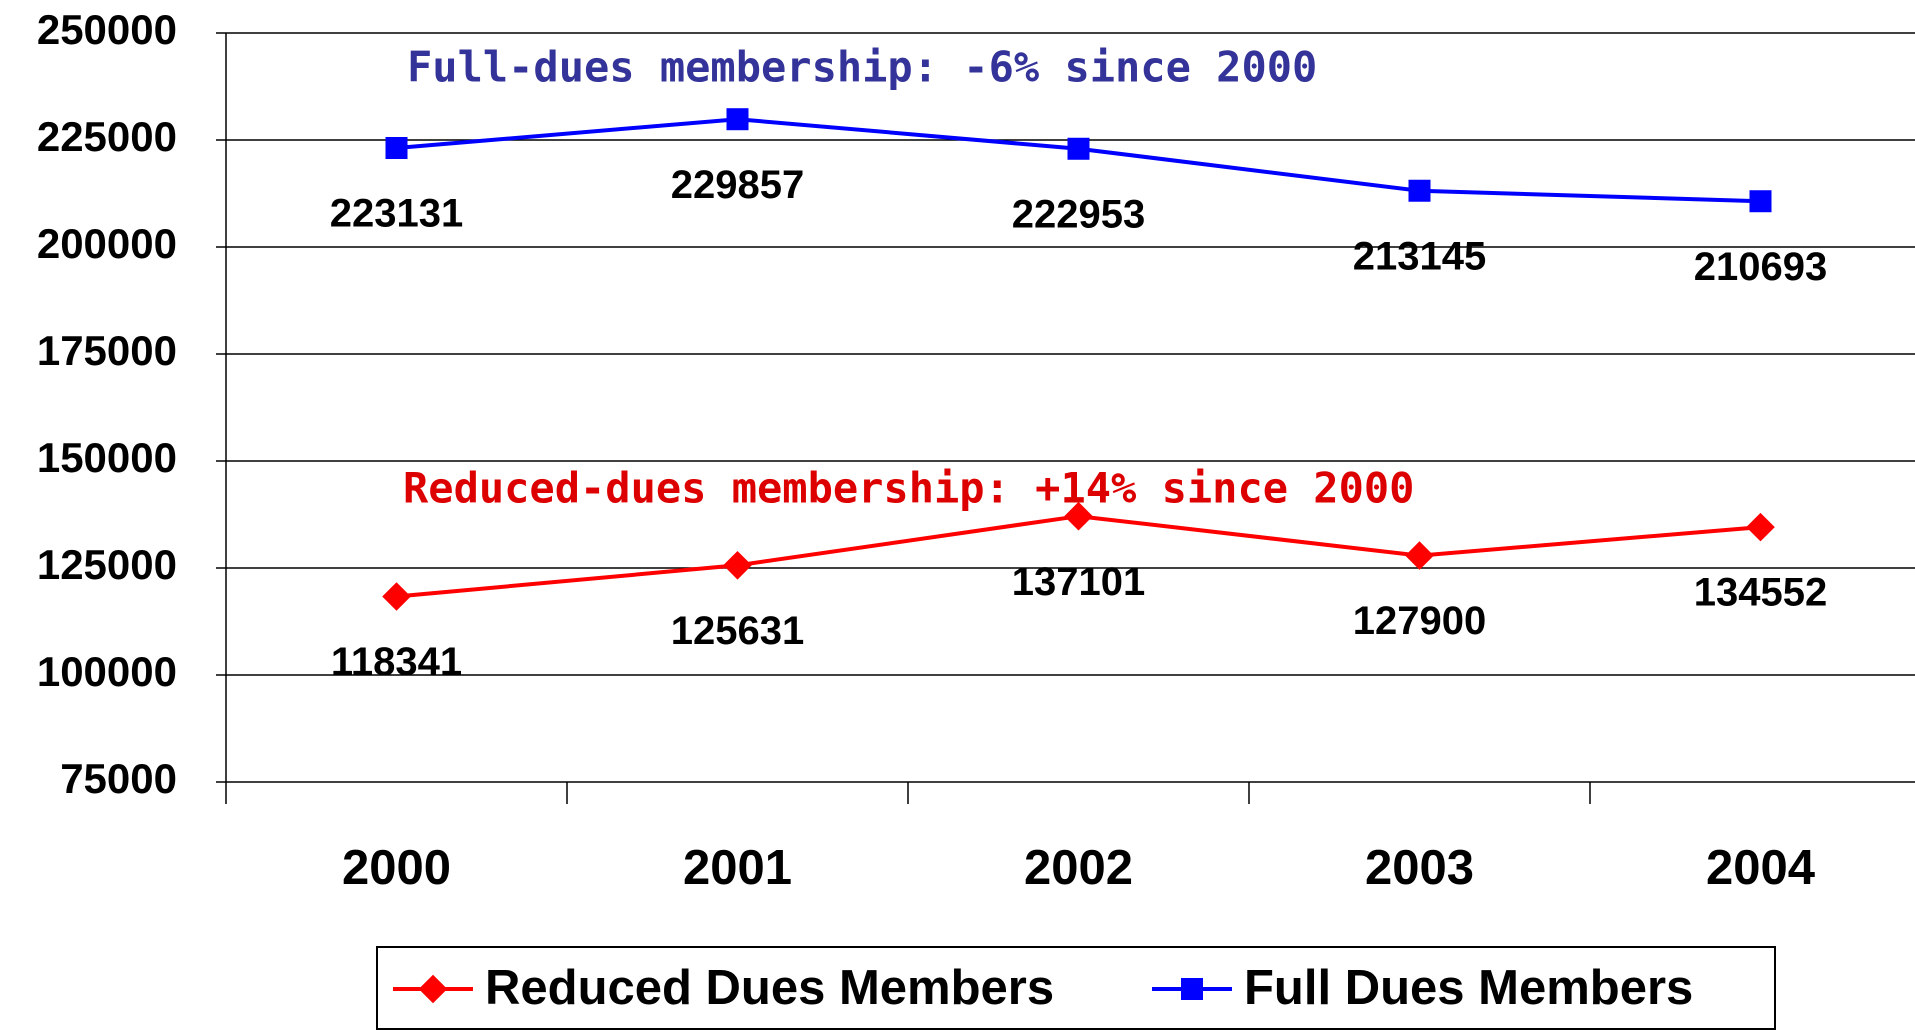 Image resolution: width=1915 pixels, height=1030 pixels. Describe the element at coordinates (107, 457) in the screenshot. I see `y-tick-label: 150000` at that location.